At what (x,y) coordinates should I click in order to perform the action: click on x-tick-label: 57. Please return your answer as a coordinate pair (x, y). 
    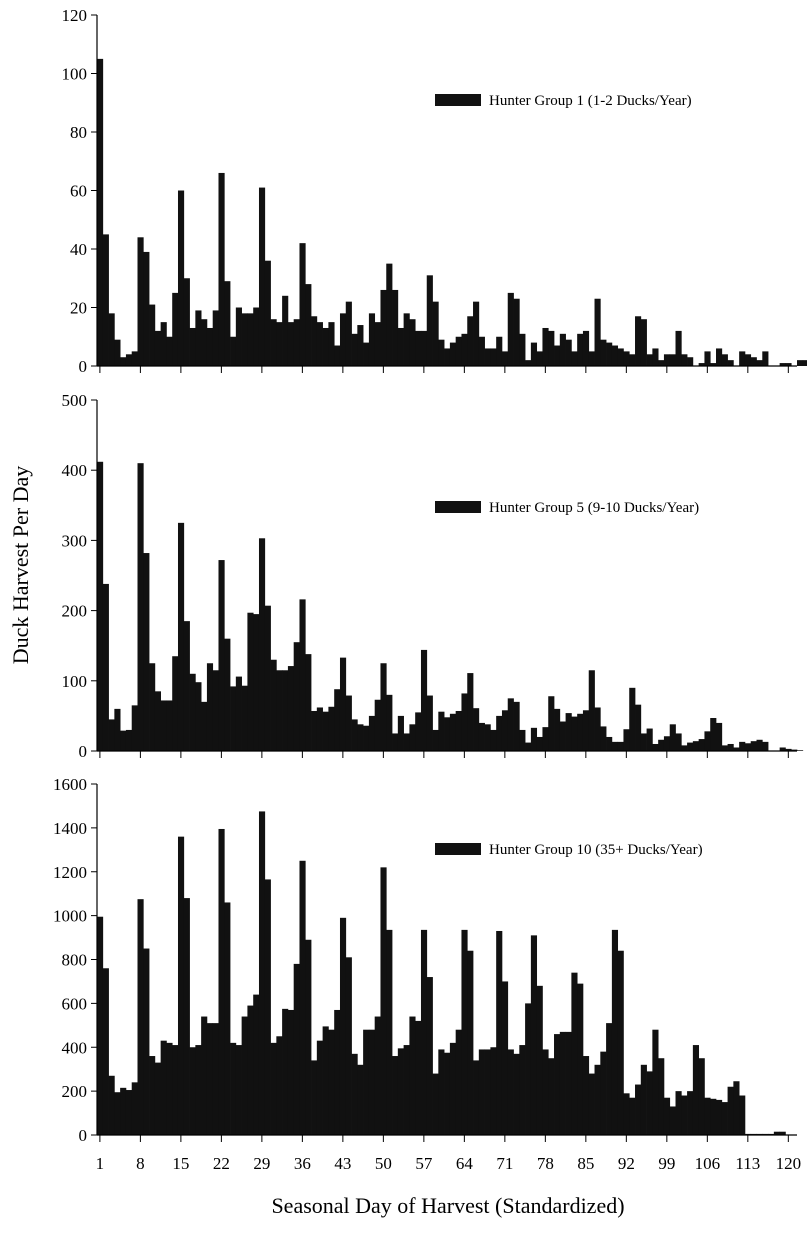
    Looking at the image, I should click on (424, 1163).